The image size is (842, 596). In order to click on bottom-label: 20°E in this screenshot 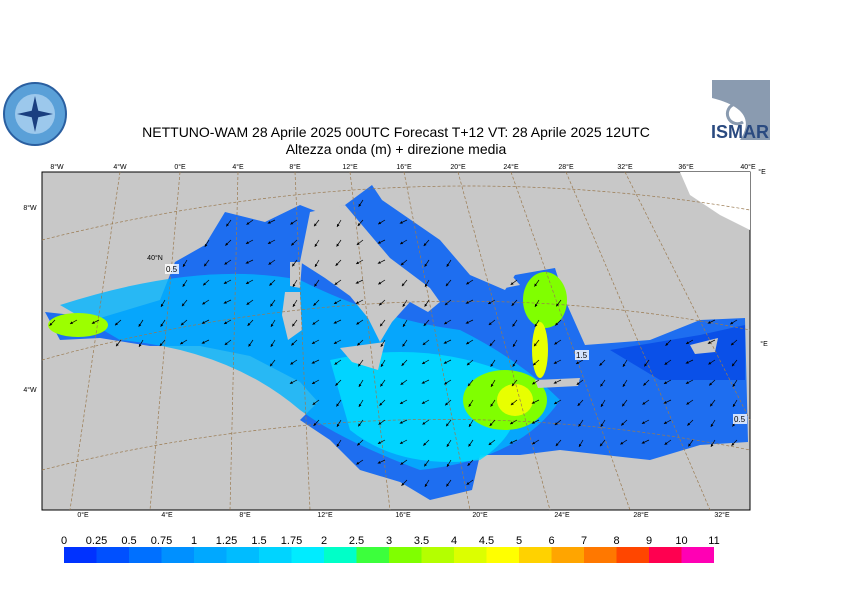, I will do `click(480, 515)`.